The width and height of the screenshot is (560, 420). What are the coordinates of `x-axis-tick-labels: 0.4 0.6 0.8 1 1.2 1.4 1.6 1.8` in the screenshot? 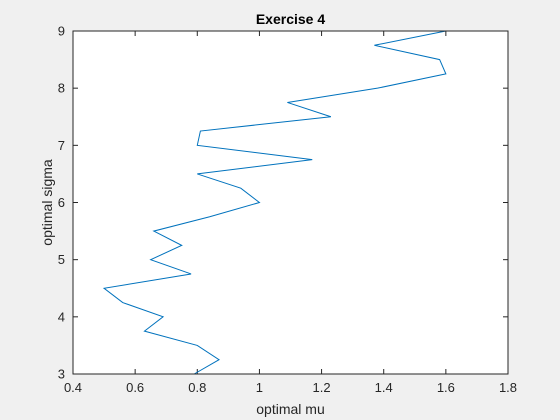 It's located at (290, 387).